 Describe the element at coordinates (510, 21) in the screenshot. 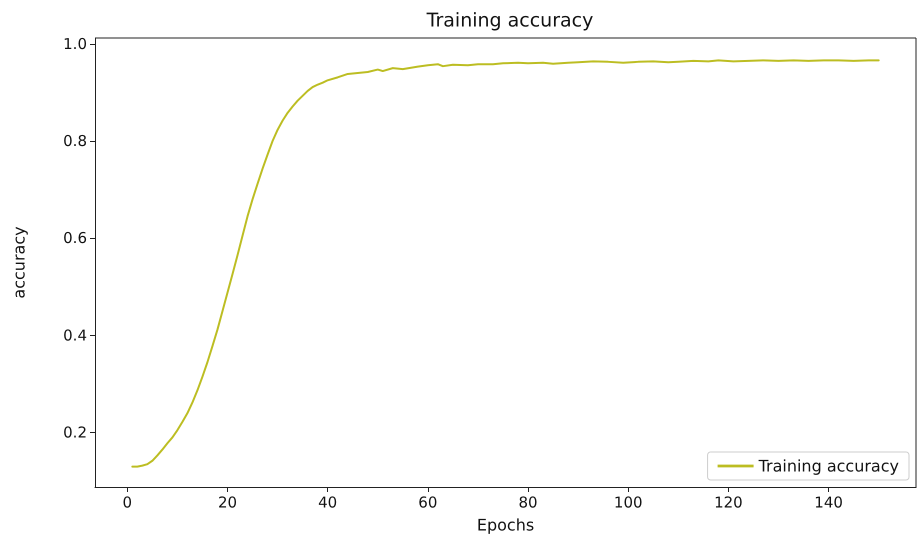

I see `chart-title: Training accuracy` at that location.